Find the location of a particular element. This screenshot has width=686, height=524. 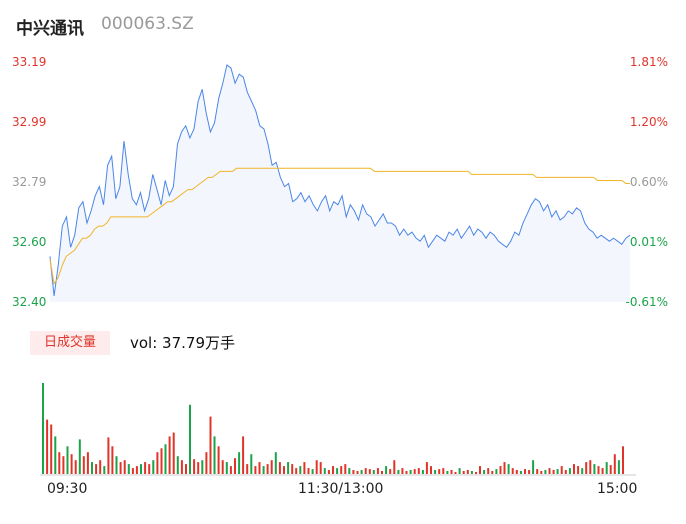

y-right-tick-0: 1.81% is located at coordinates (648, 62).